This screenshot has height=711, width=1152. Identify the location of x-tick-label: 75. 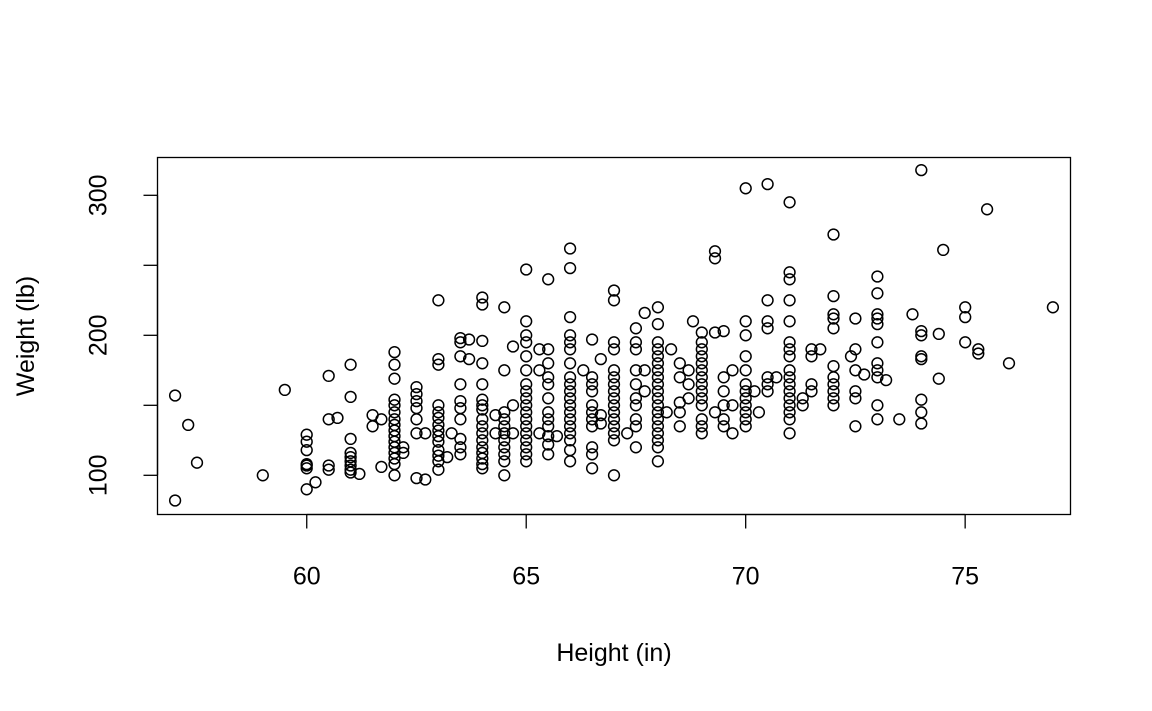
(965, 577).